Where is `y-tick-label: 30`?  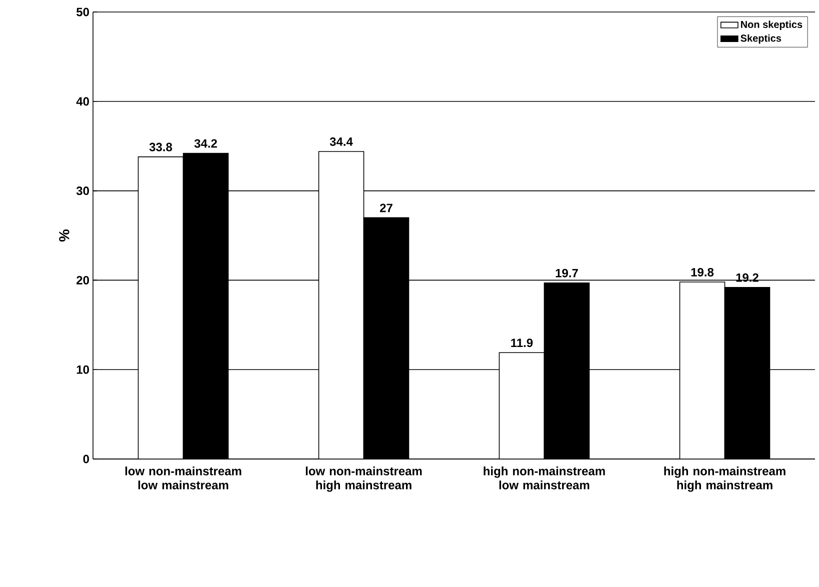 y-tick-label: 30 is located at coordinates (82, 191).